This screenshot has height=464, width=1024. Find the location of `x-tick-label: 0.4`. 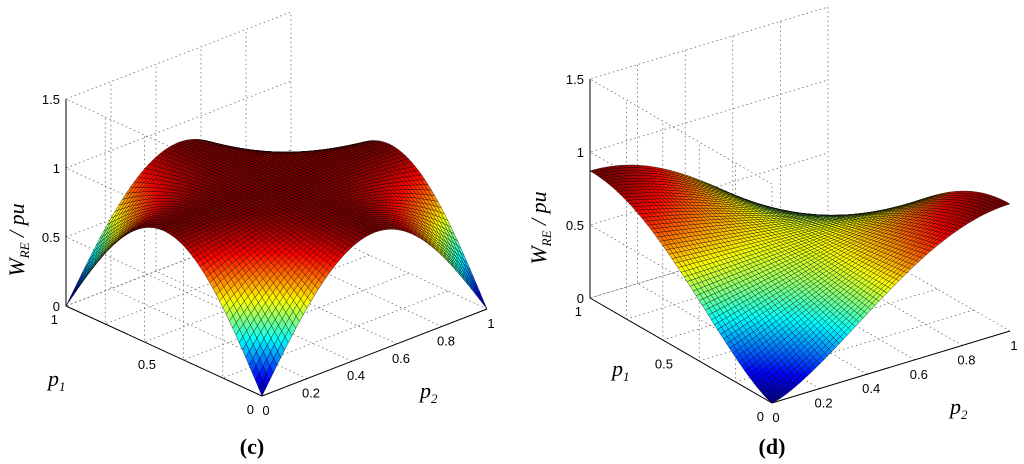

x-tick-label: 0.4 is located at coordinates (356, 375).